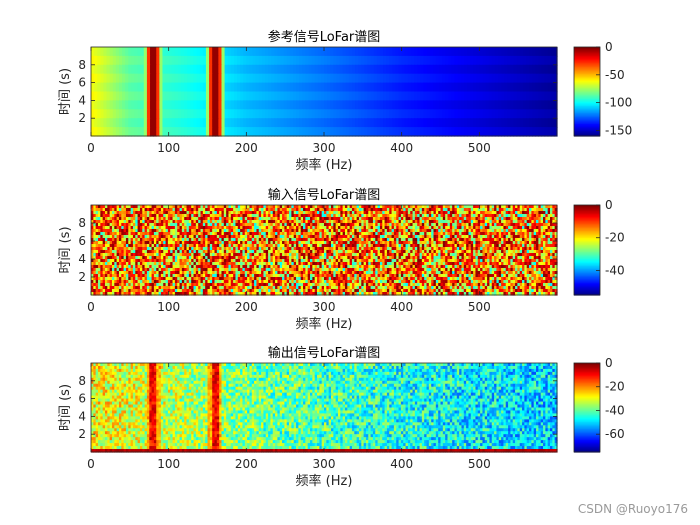 The width and height of the screenshot is (700, 525). I want to click on colorbar-swatch, so click(587, 105).